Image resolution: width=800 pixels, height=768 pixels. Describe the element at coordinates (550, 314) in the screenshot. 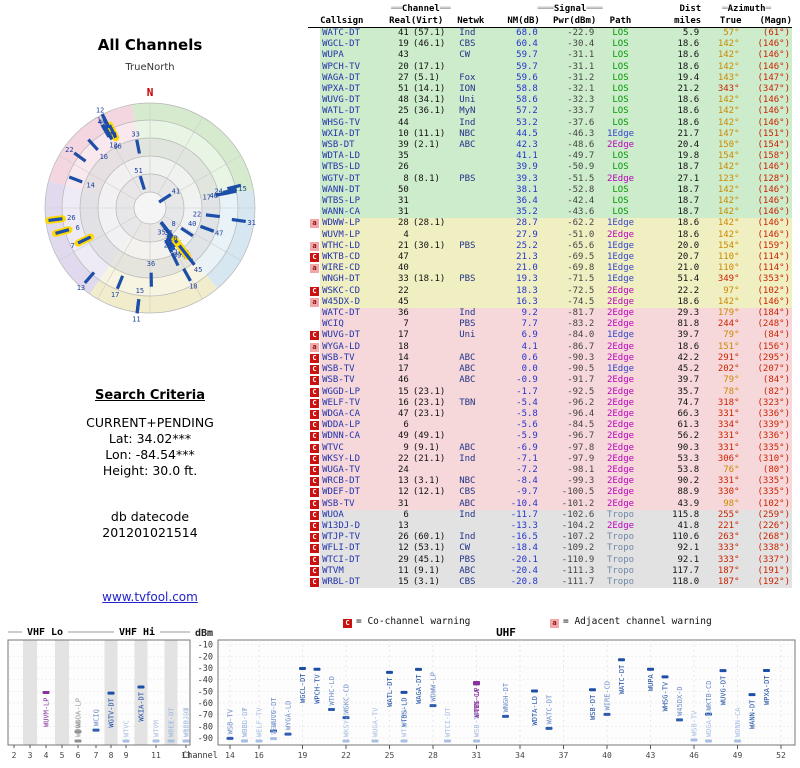

I see `table-row: WATC-DT 36 Ind 9.2 -81.7 2Edge 29.3 179° (184°)` at that location.